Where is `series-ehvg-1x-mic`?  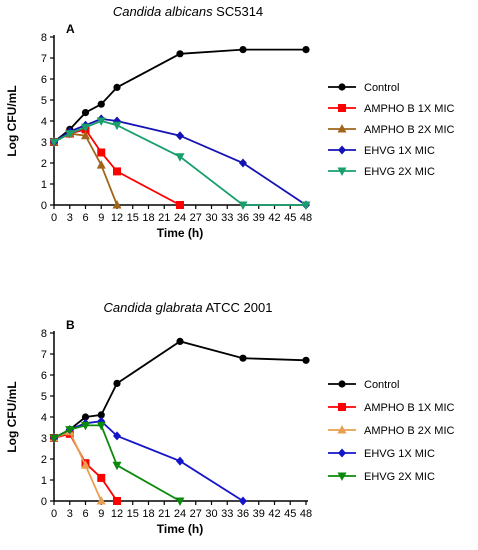
series-ehvg-1x-mic is located at coordinates (148, 461).